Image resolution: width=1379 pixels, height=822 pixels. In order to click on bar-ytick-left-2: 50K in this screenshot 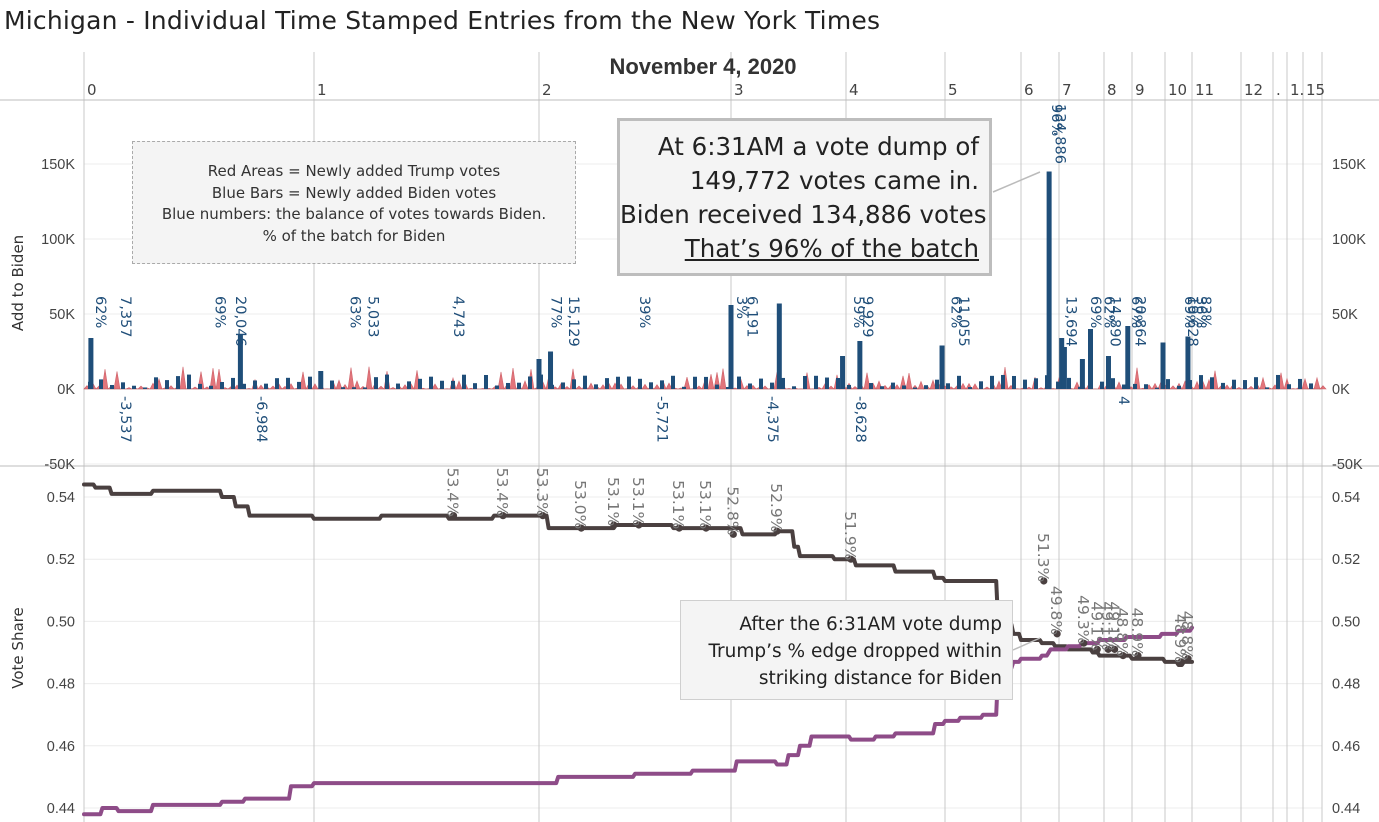, I will do `click(62, 315)`.